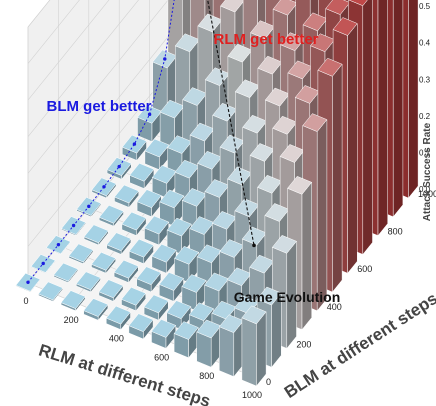 The width and height of the screenshot is (436, 406). What do you see at coordinates (116, 339) in the screenshot?
I see `x-tick-label: 400` at bounding box center [116, 339].